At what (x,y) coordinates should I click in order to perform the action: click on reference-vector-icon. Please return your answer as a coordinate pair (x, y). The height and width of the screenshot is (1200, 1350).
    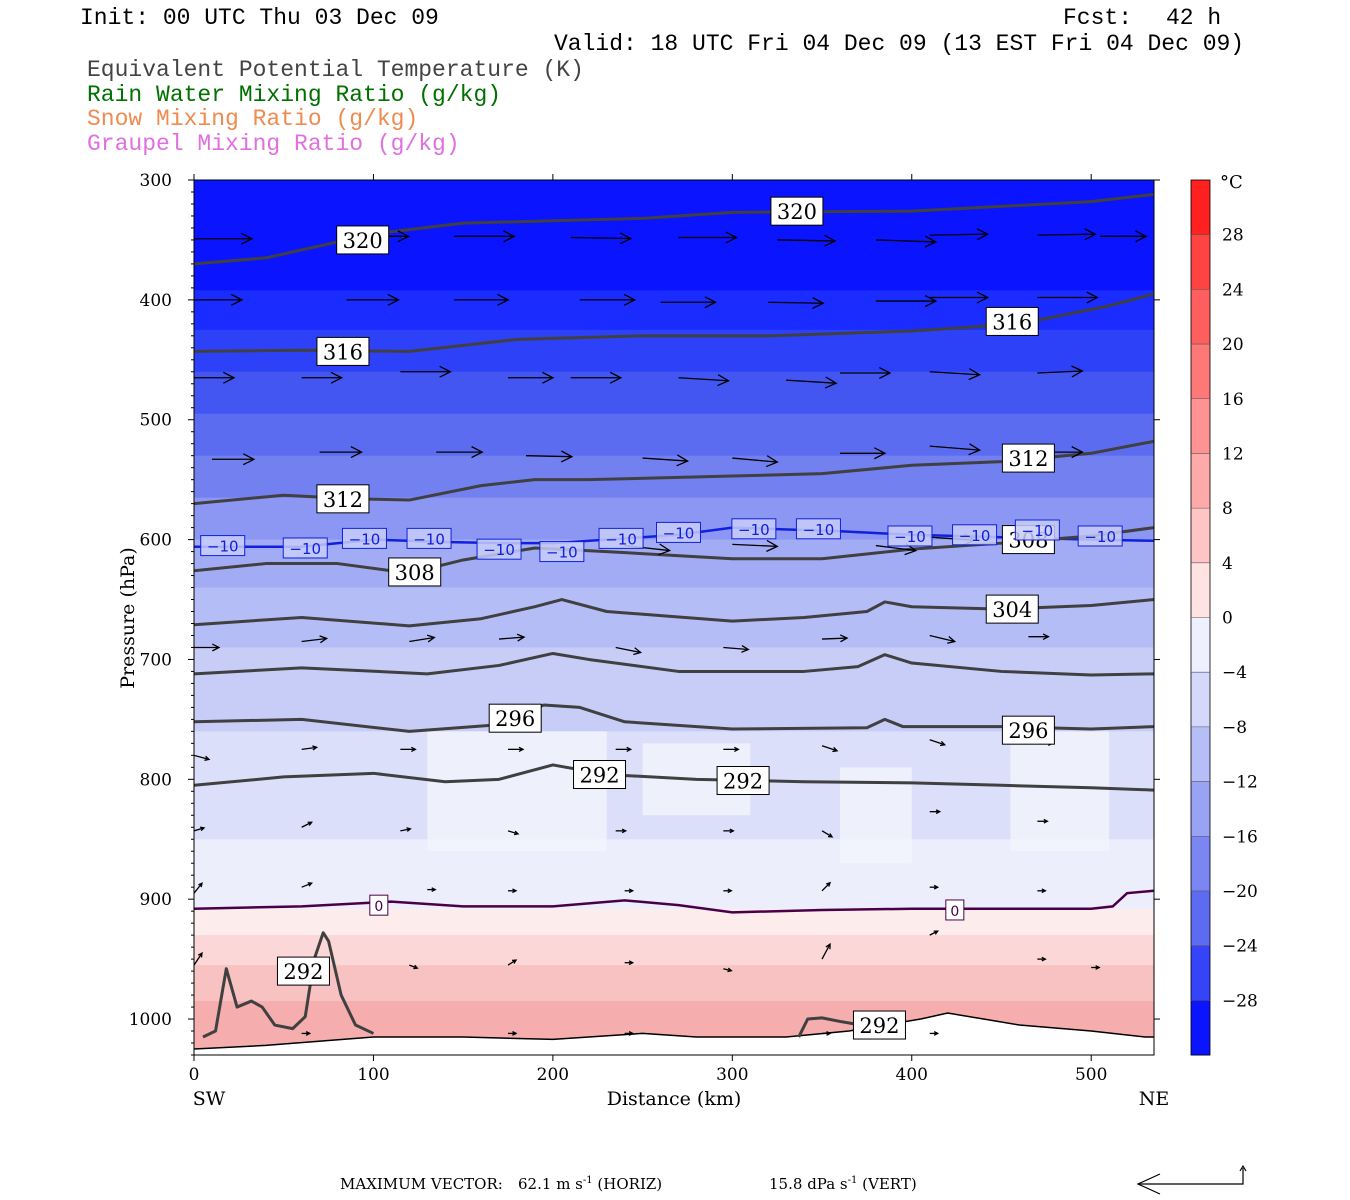
    Looking at the image, I should click on (1191, 1179).